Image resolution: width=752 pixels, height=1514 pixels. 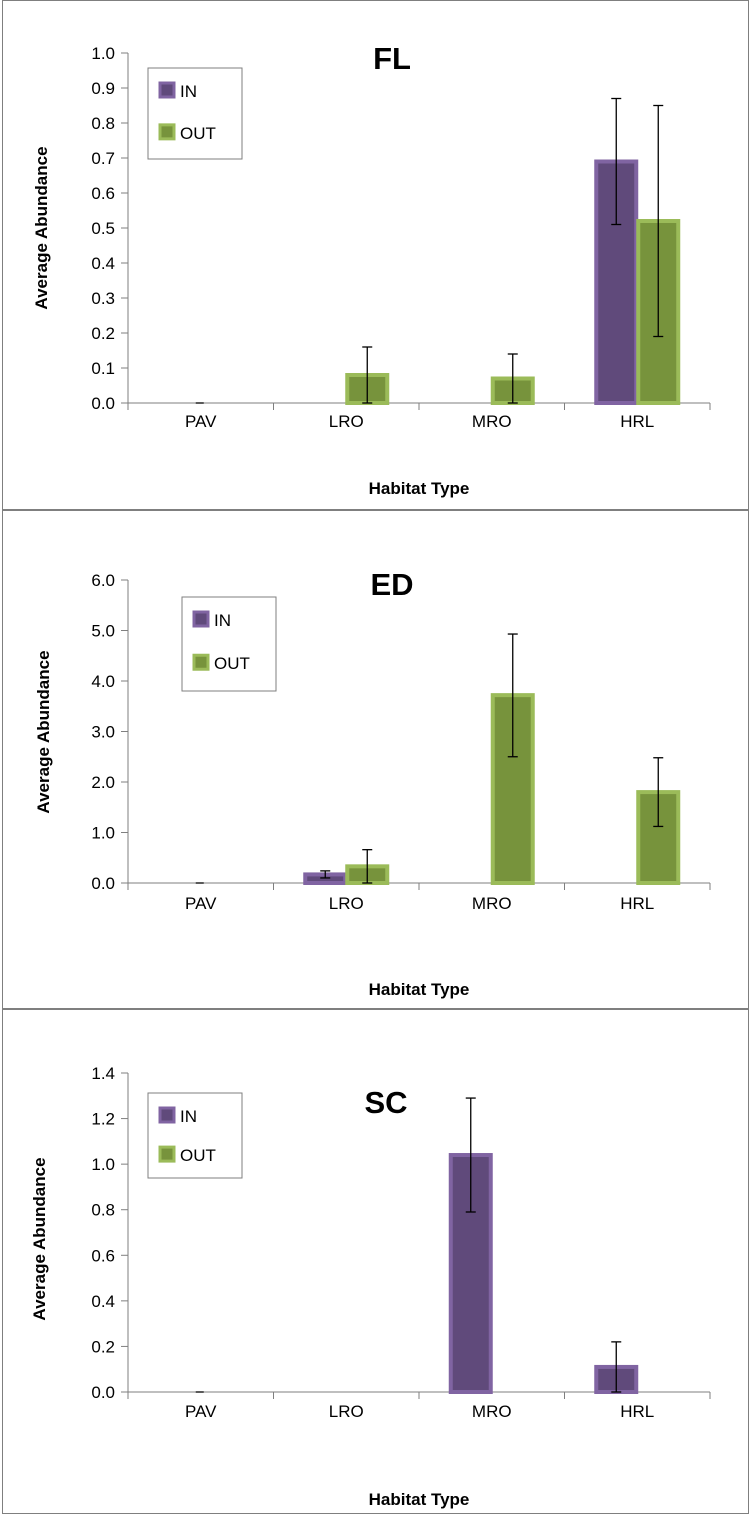 What do you see at coordinates (103, 88) in the screenshot?
I see `y-tick-label: 0.9` at bounding box center [103, 88].